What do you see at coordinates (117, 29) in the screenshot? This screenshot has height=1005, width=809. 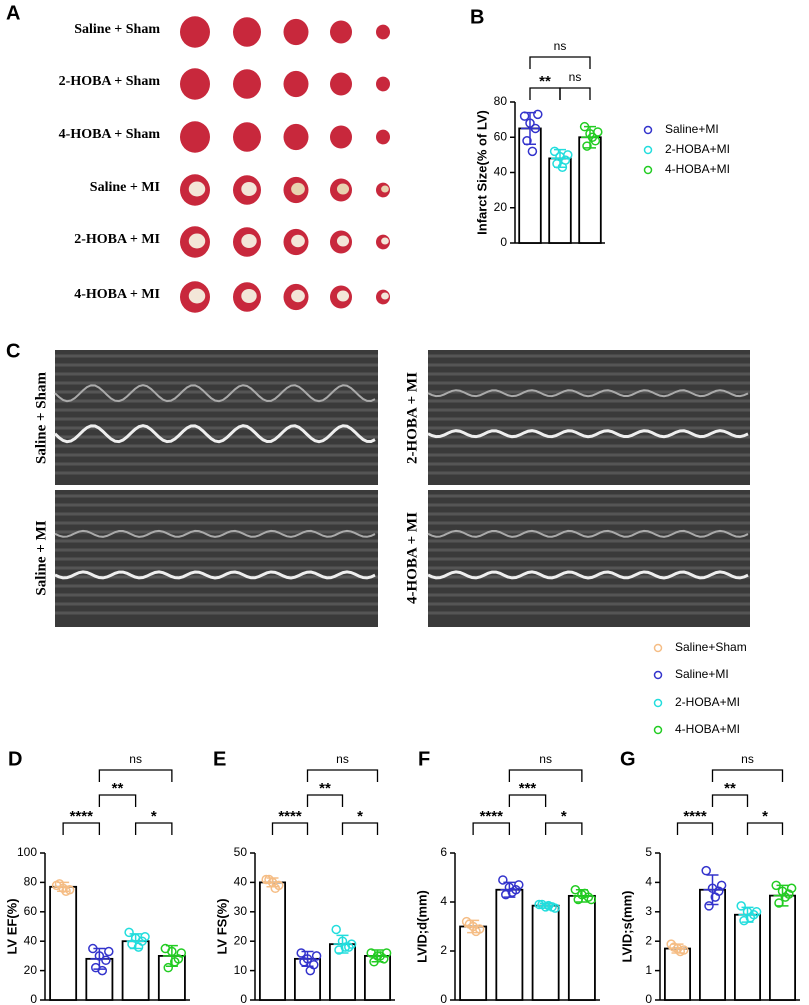 I see `row-label: Saline + Sham` at bounding box center [117, 29].